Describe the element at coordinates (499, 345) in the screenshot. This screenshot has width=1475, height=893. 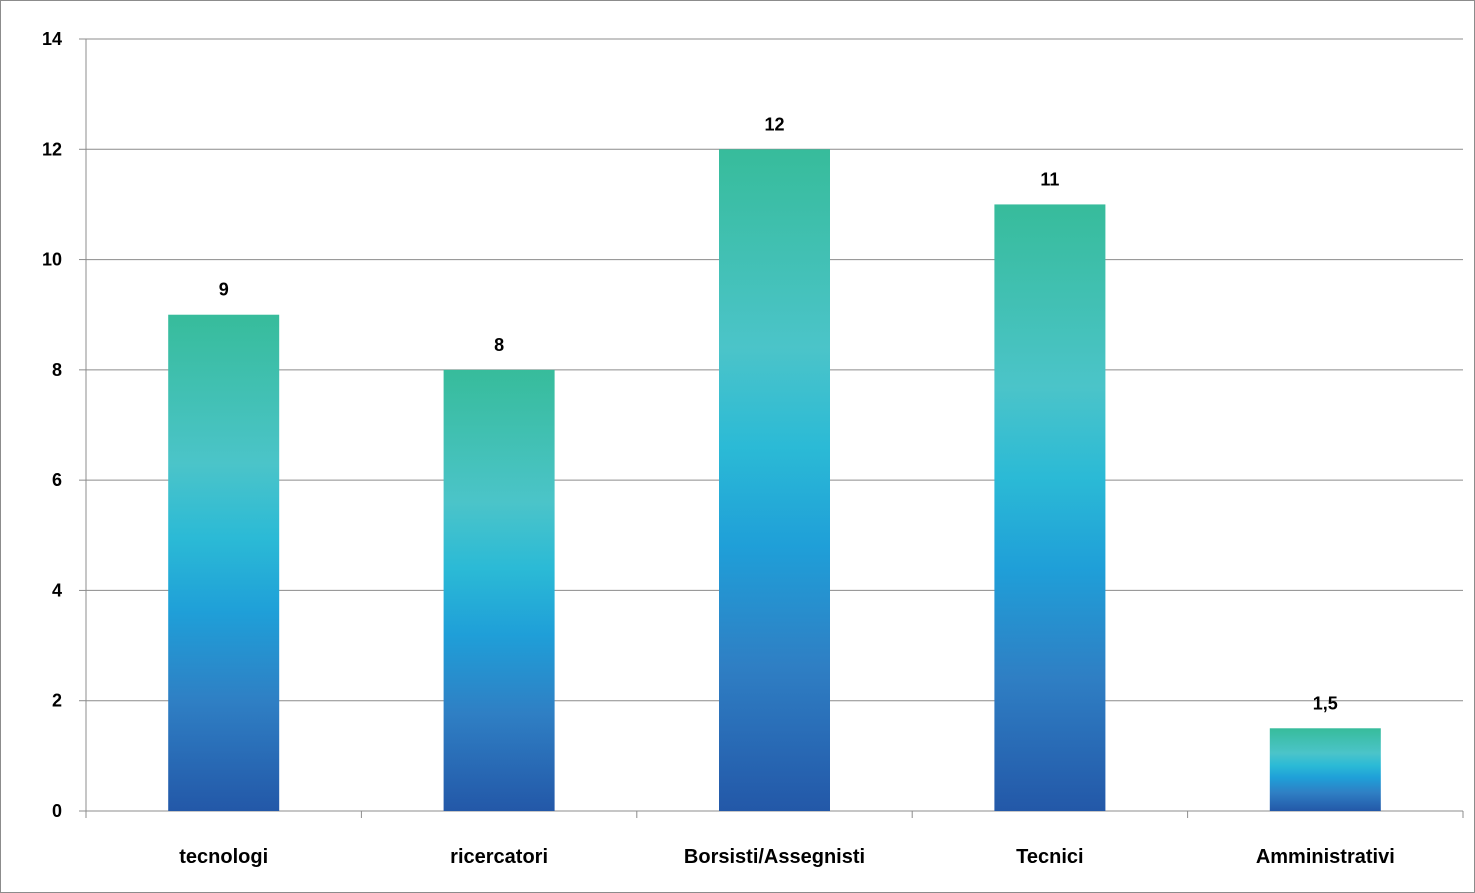
I see `data-label: 8` at that location.